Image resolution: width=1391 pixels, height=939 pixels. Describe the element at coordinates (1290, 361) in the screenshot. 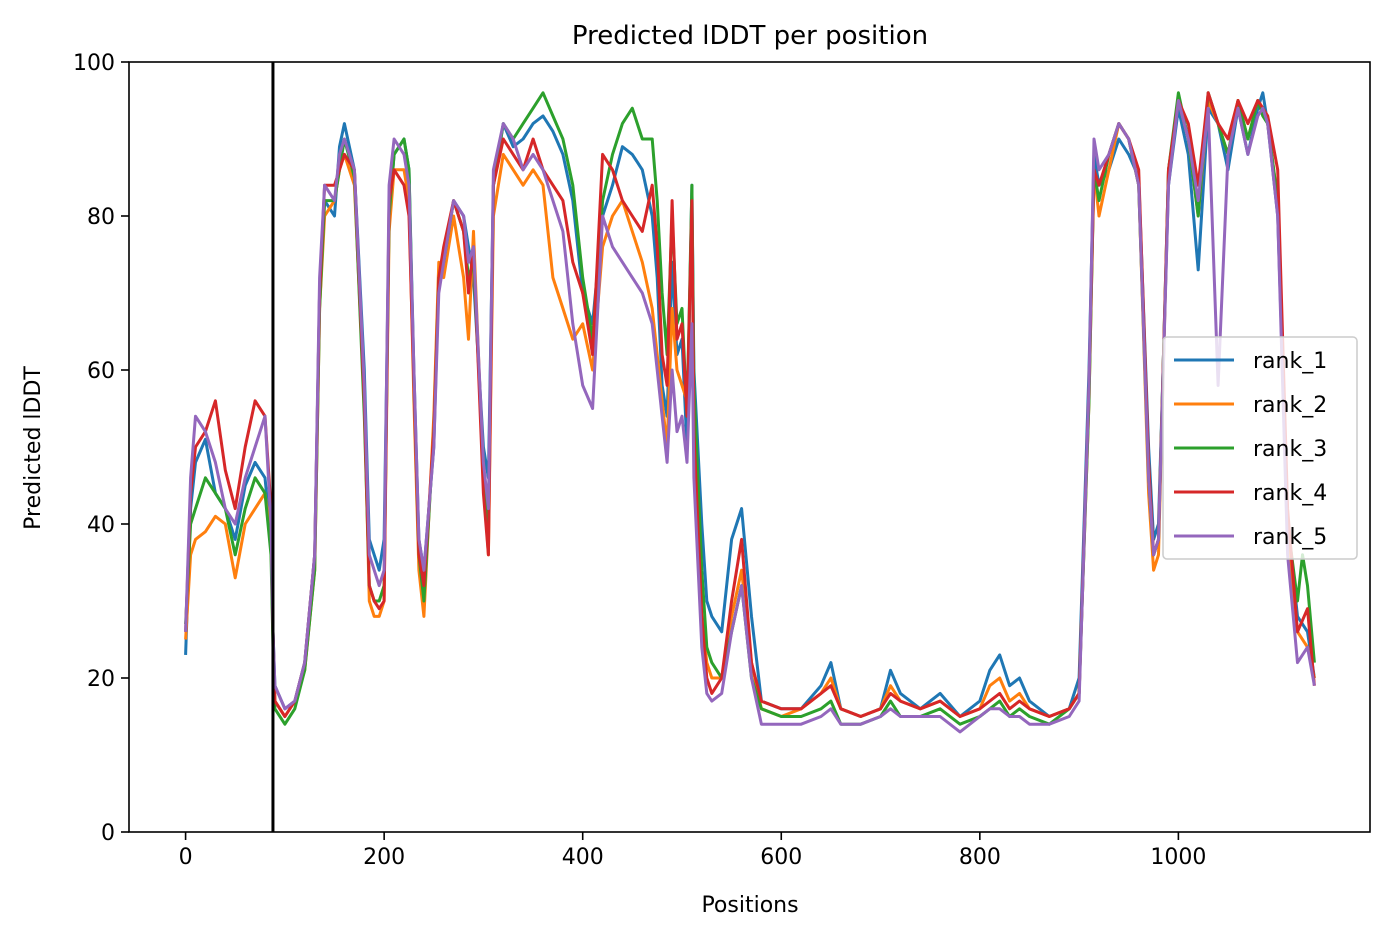

I see `legend-label-rank-1: rank_1` at that location.